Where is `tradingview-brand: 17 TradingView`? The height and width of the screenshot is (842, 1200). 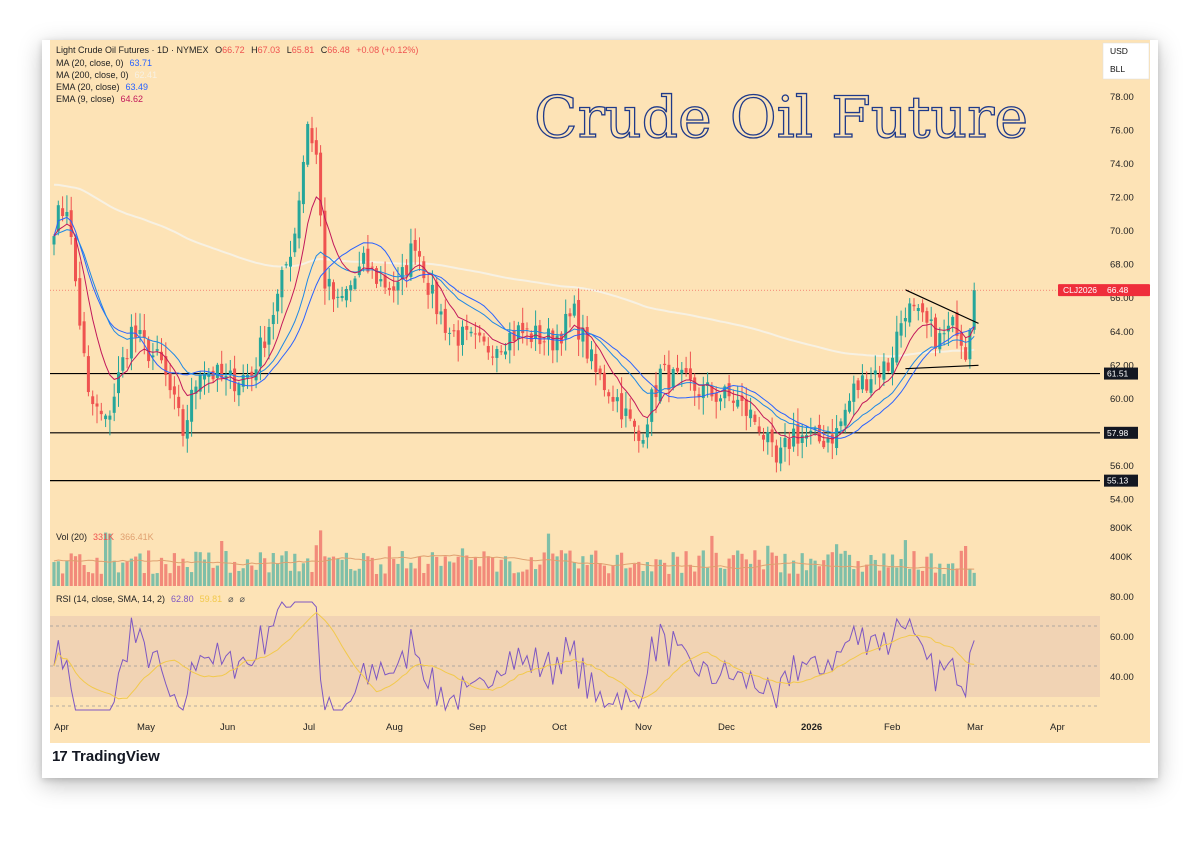
tradingview-brand: 17 TradingView is located at coordinates (106, 756).